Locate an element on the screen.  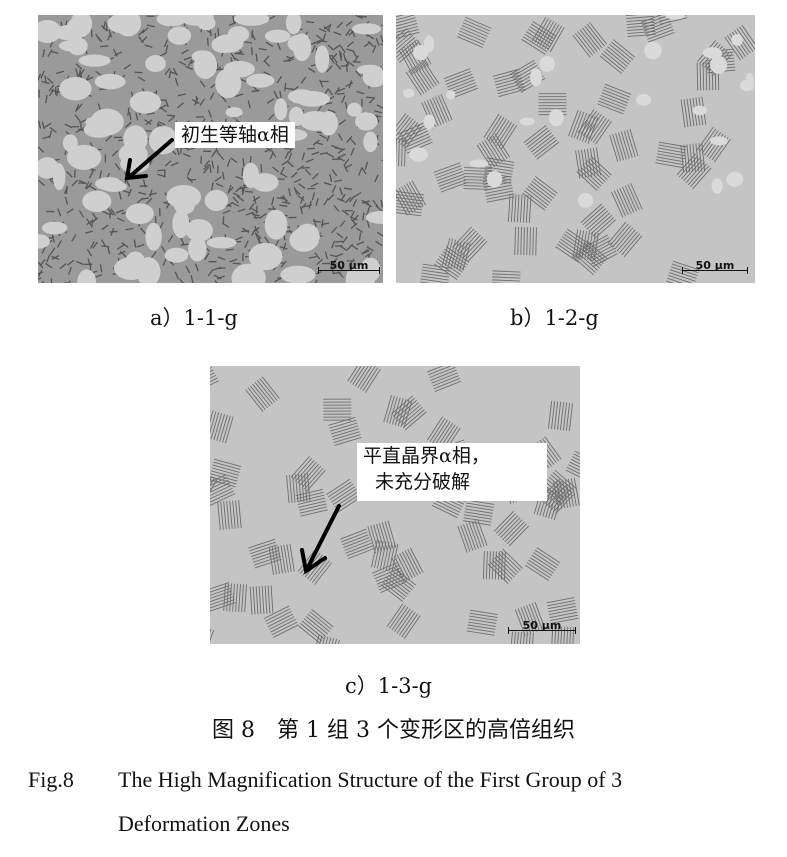
micrograph-b is located at coordinates (575, 149).